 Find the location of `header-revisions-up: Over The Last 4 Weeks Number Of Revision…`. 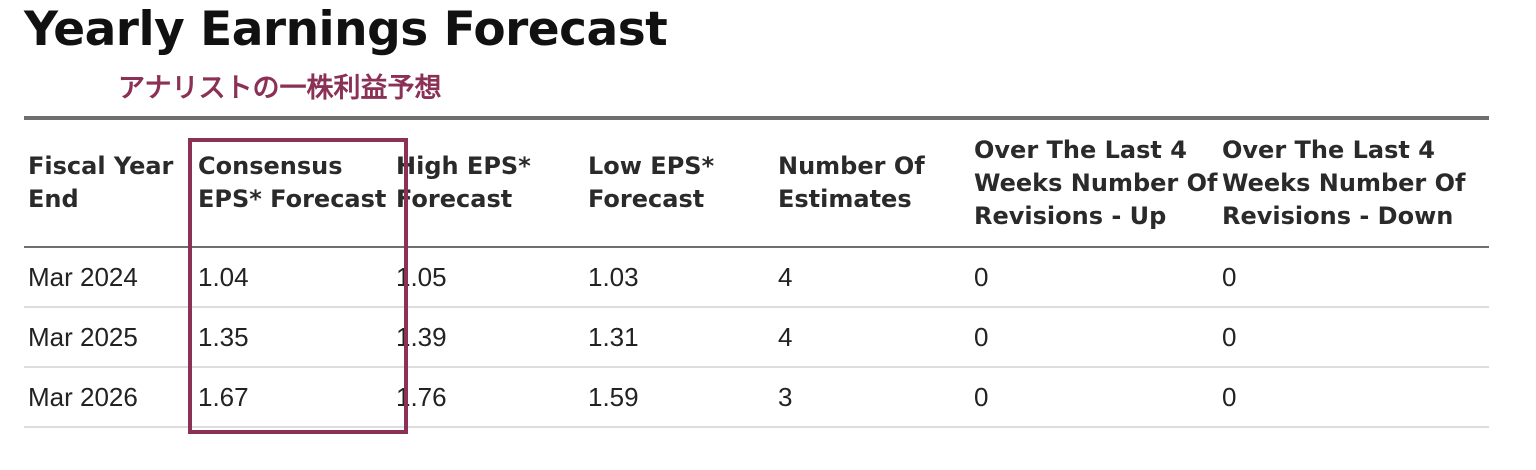

header-revisions-up: Over The Last 4 Weeks Number Of Revision… is located at coordinates (1094, 184).